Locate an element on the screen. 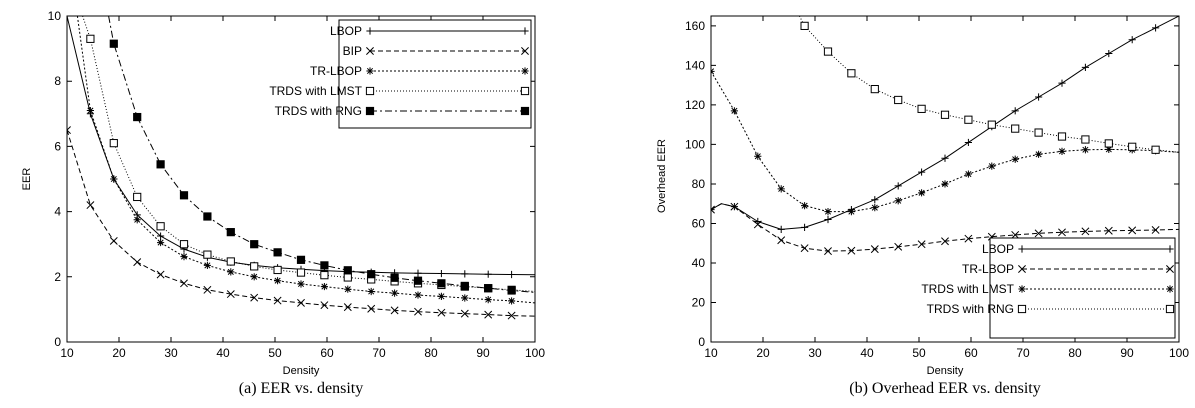  chart-a-ytick-label: 2 is located at coordinates (57, 277).